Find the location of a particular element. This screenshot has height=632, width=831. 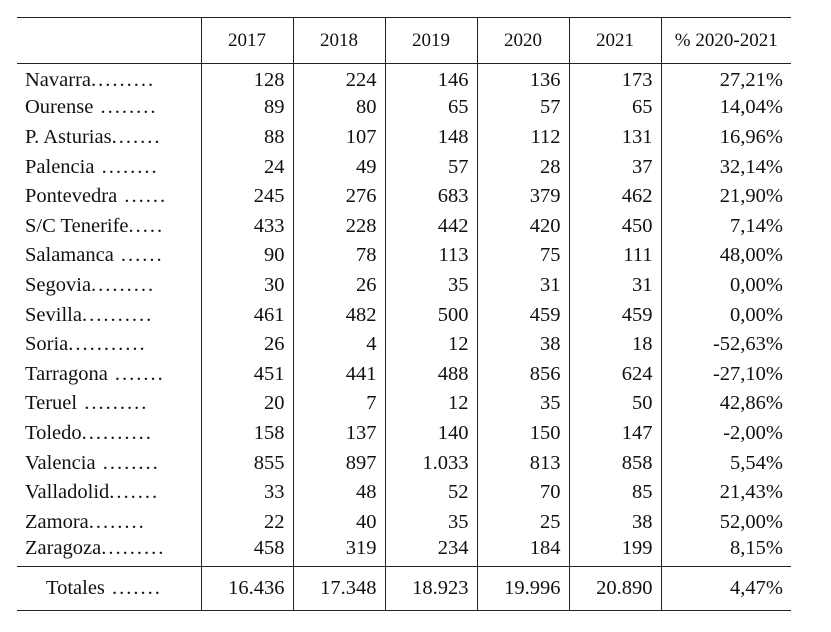

cell-pct-change: 0,00% is located at coordinates (725, 285).